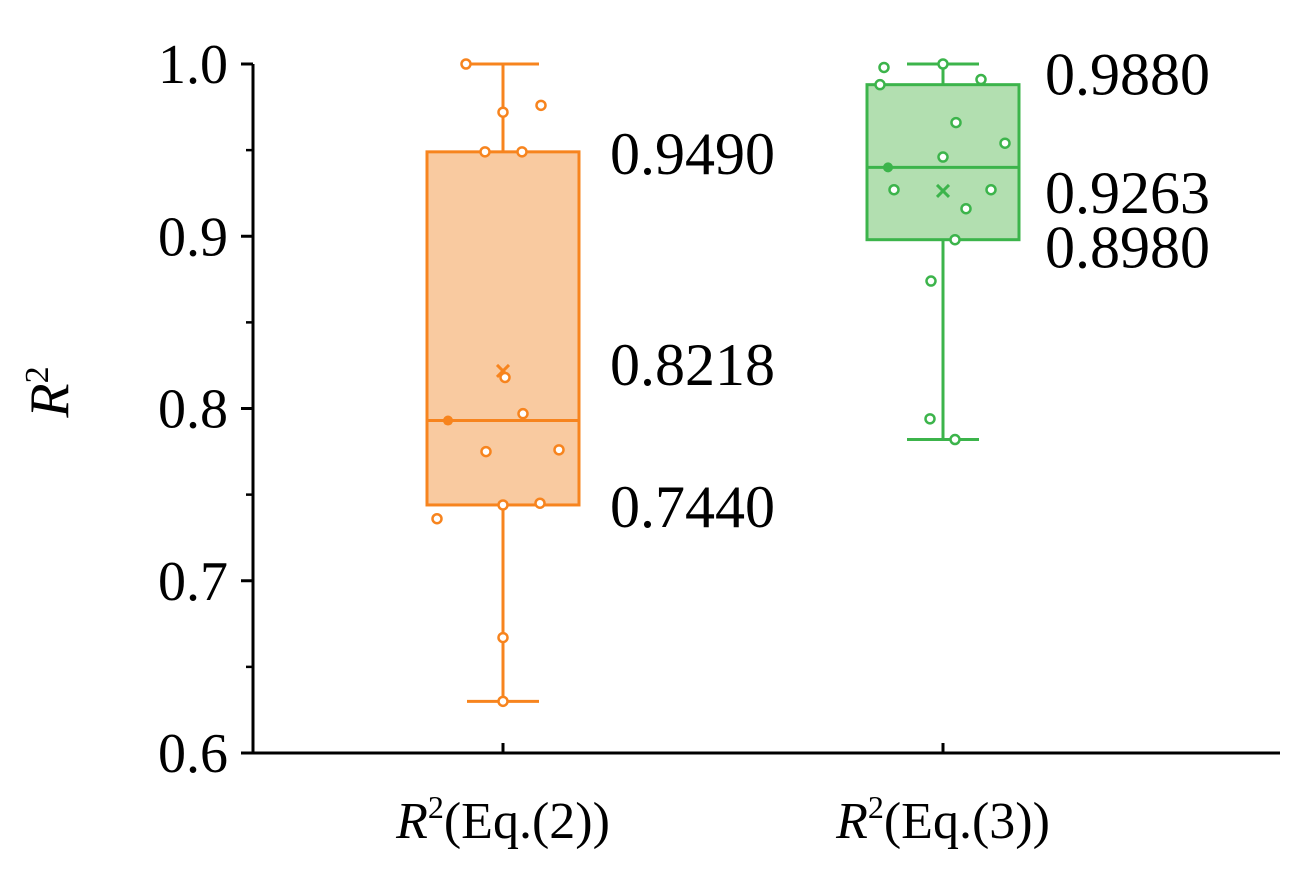 The image size is (1306, 880). I want to click on y-axis-title: R2, so click(50, 392).